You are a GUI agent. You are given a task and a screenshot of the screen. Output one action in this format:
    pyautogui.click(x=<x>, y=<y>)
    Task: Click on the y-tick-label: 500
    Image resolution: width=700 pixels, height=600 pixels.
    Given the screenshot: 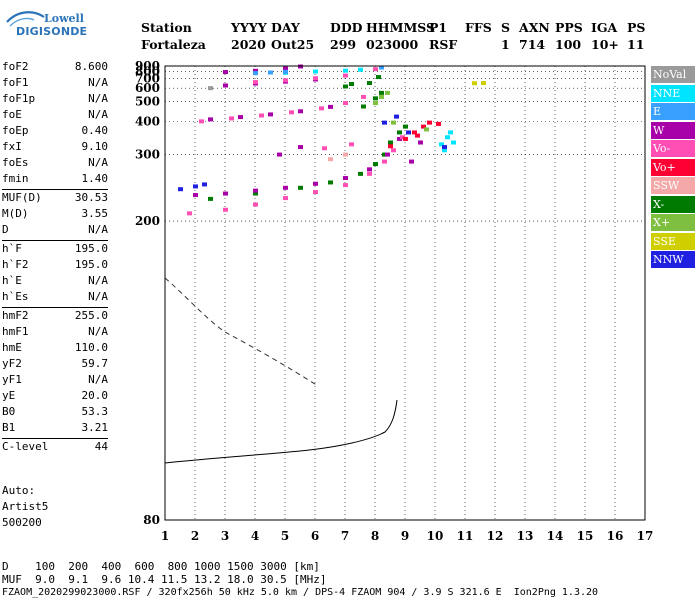 What is the action you would take?
    pyautogui.click(x=147, y=101)
    